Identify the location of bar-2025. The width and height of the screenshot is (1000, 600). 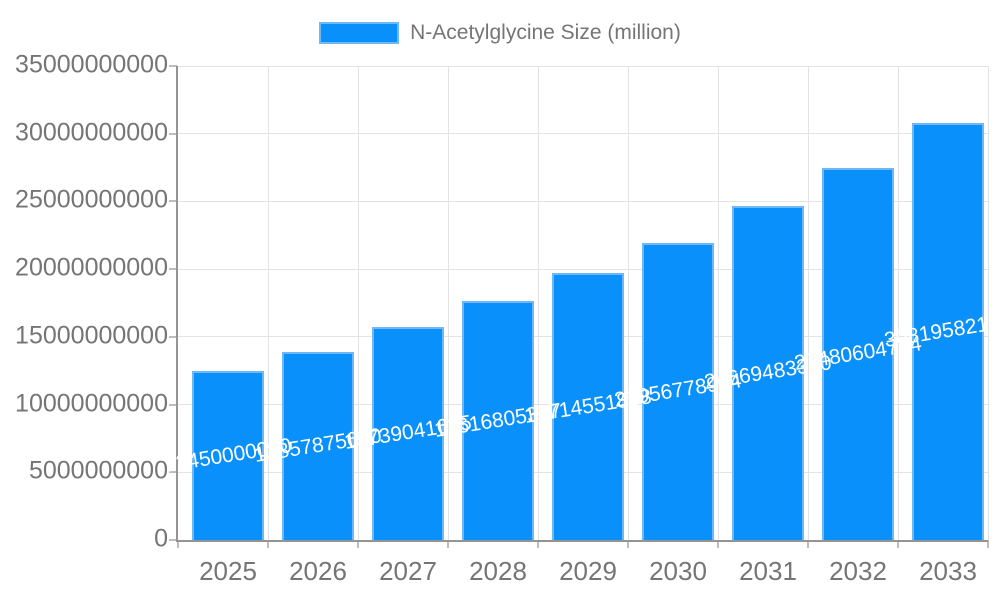
(228, 455).